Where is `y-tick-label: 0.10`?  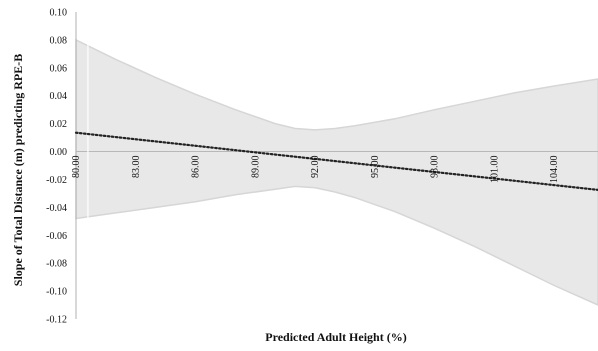
y-tick-label: 0.10 is located at coordinates (59, 13).